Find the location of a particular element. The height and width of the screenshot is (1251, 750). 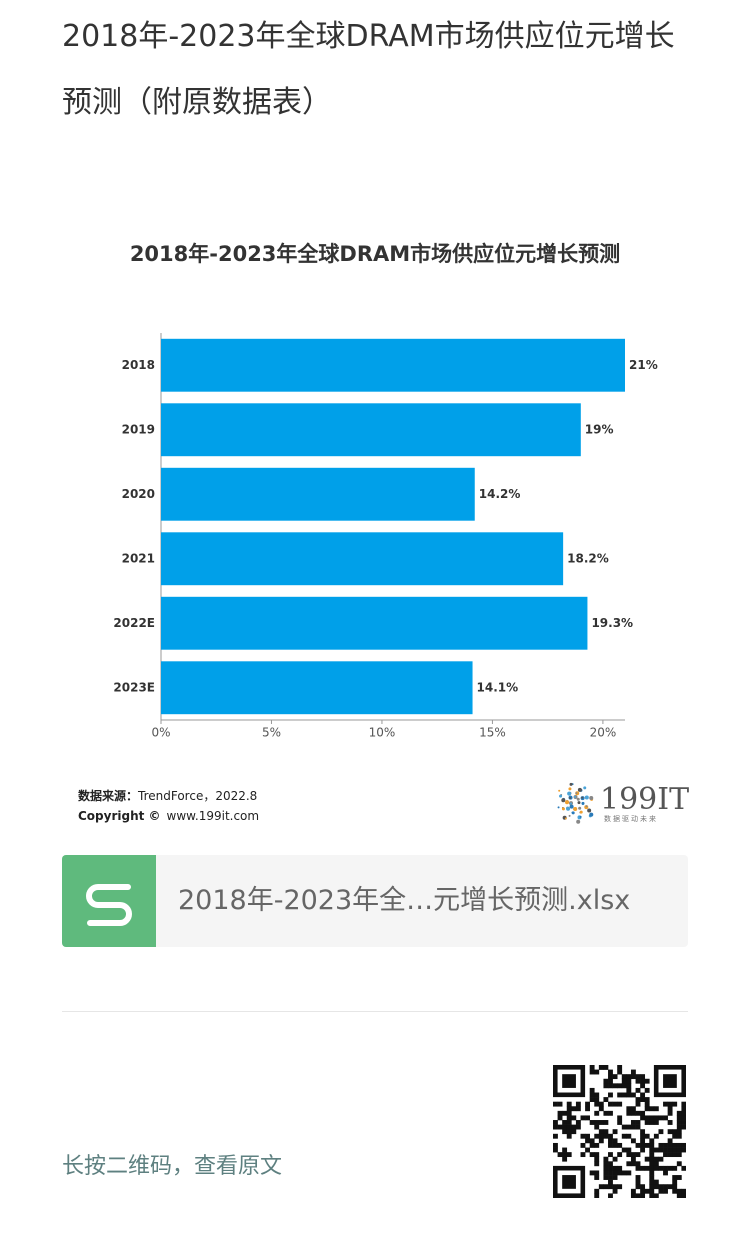

qr-code is located at coordinates (619, 1131).